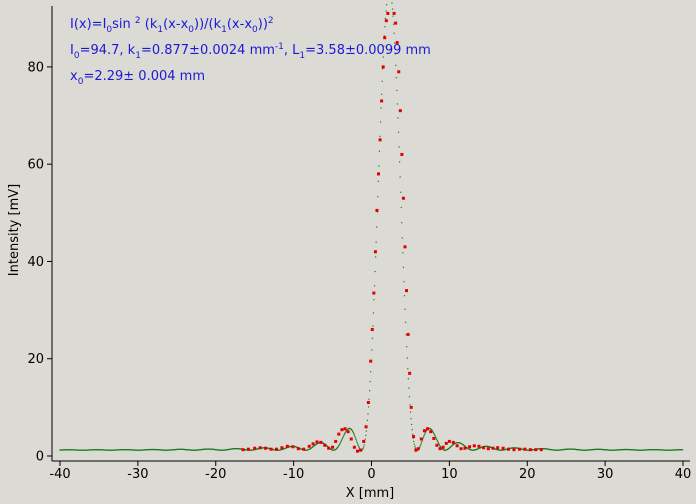 Image resolution: width=696 pixels, height=504 pixels. What do you see at coordinates (35, 67) in the screenshot?
I see `y-tick-label: 80` at bounding box center [35, 67].